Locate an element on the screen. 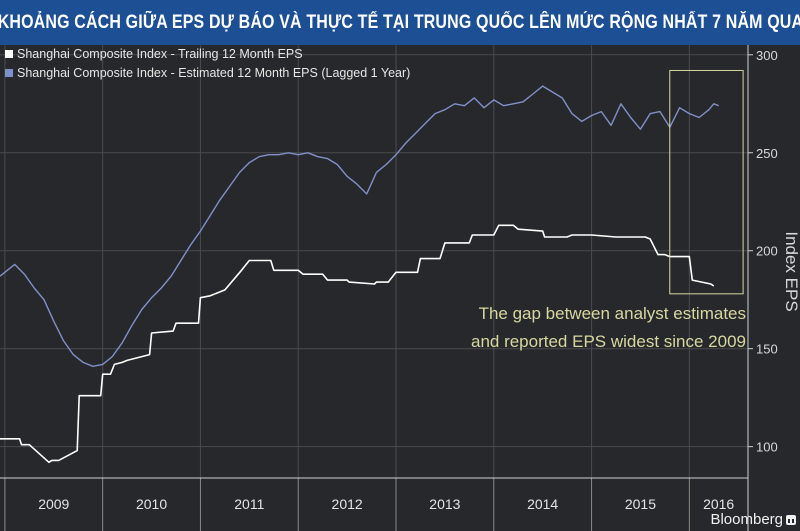 The height and width of the screenshot is (531, 800). x-tick-label: 2014 is located at coordinates (542, 504).